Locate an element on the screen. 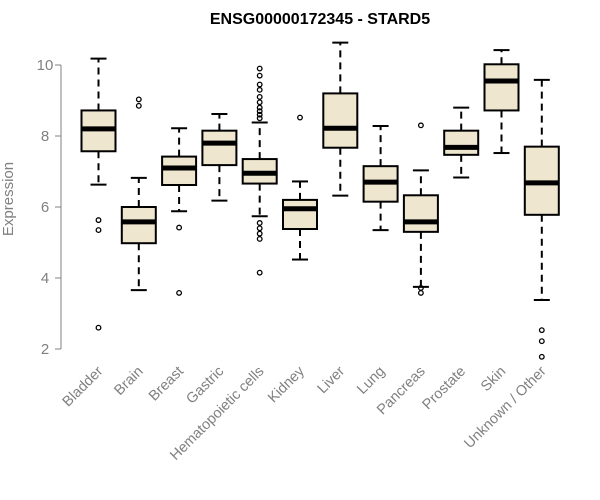 This screenshot has height=500, width=600. x-tick-label: Prostate is located at coordinates (444, 388).